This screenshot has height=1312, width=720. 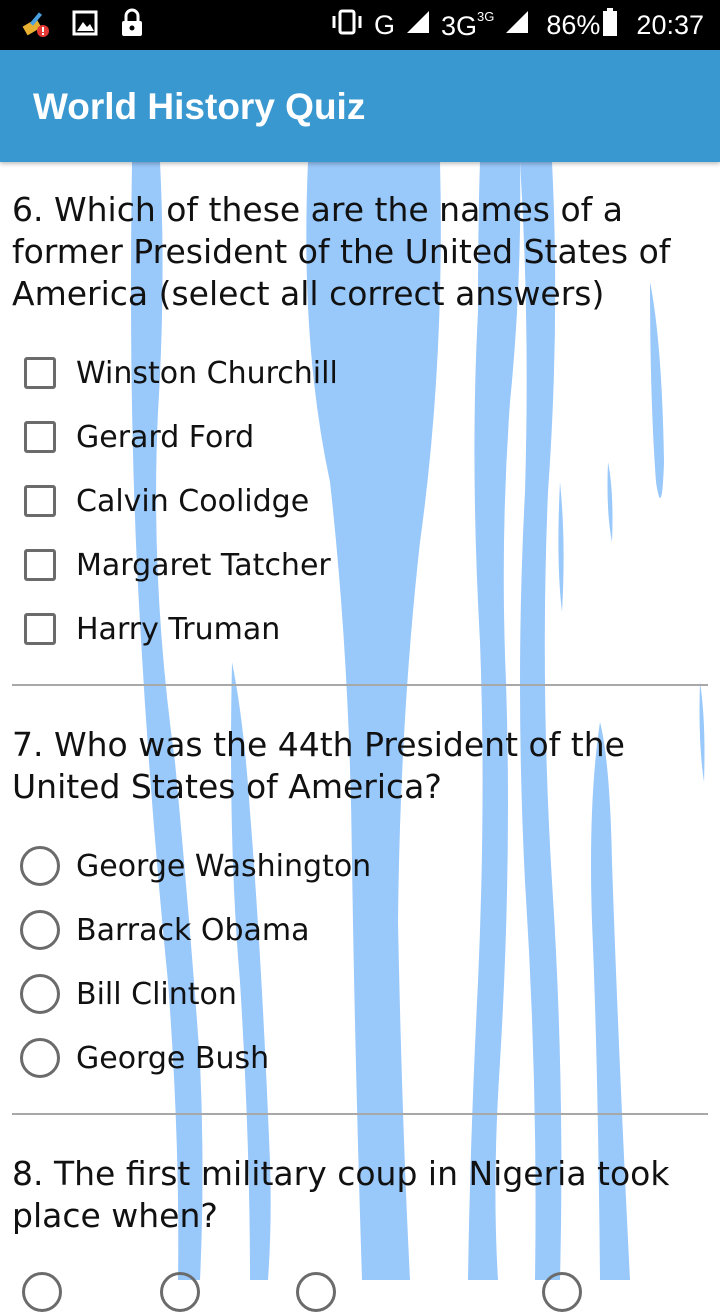 What do you see at coordinates (178, 629) in the screenshot?
I see `option-label: Harry Truman` at bounding box center [178, 629].